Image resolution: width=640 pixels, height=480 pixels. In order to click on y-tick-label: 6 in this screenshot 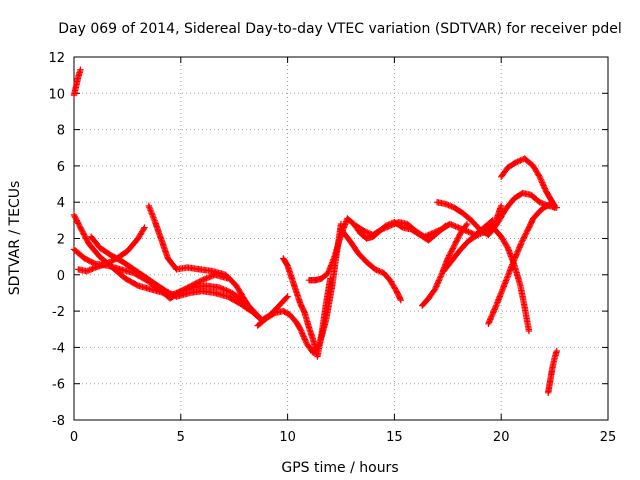, I will do `click(61, 167)`.